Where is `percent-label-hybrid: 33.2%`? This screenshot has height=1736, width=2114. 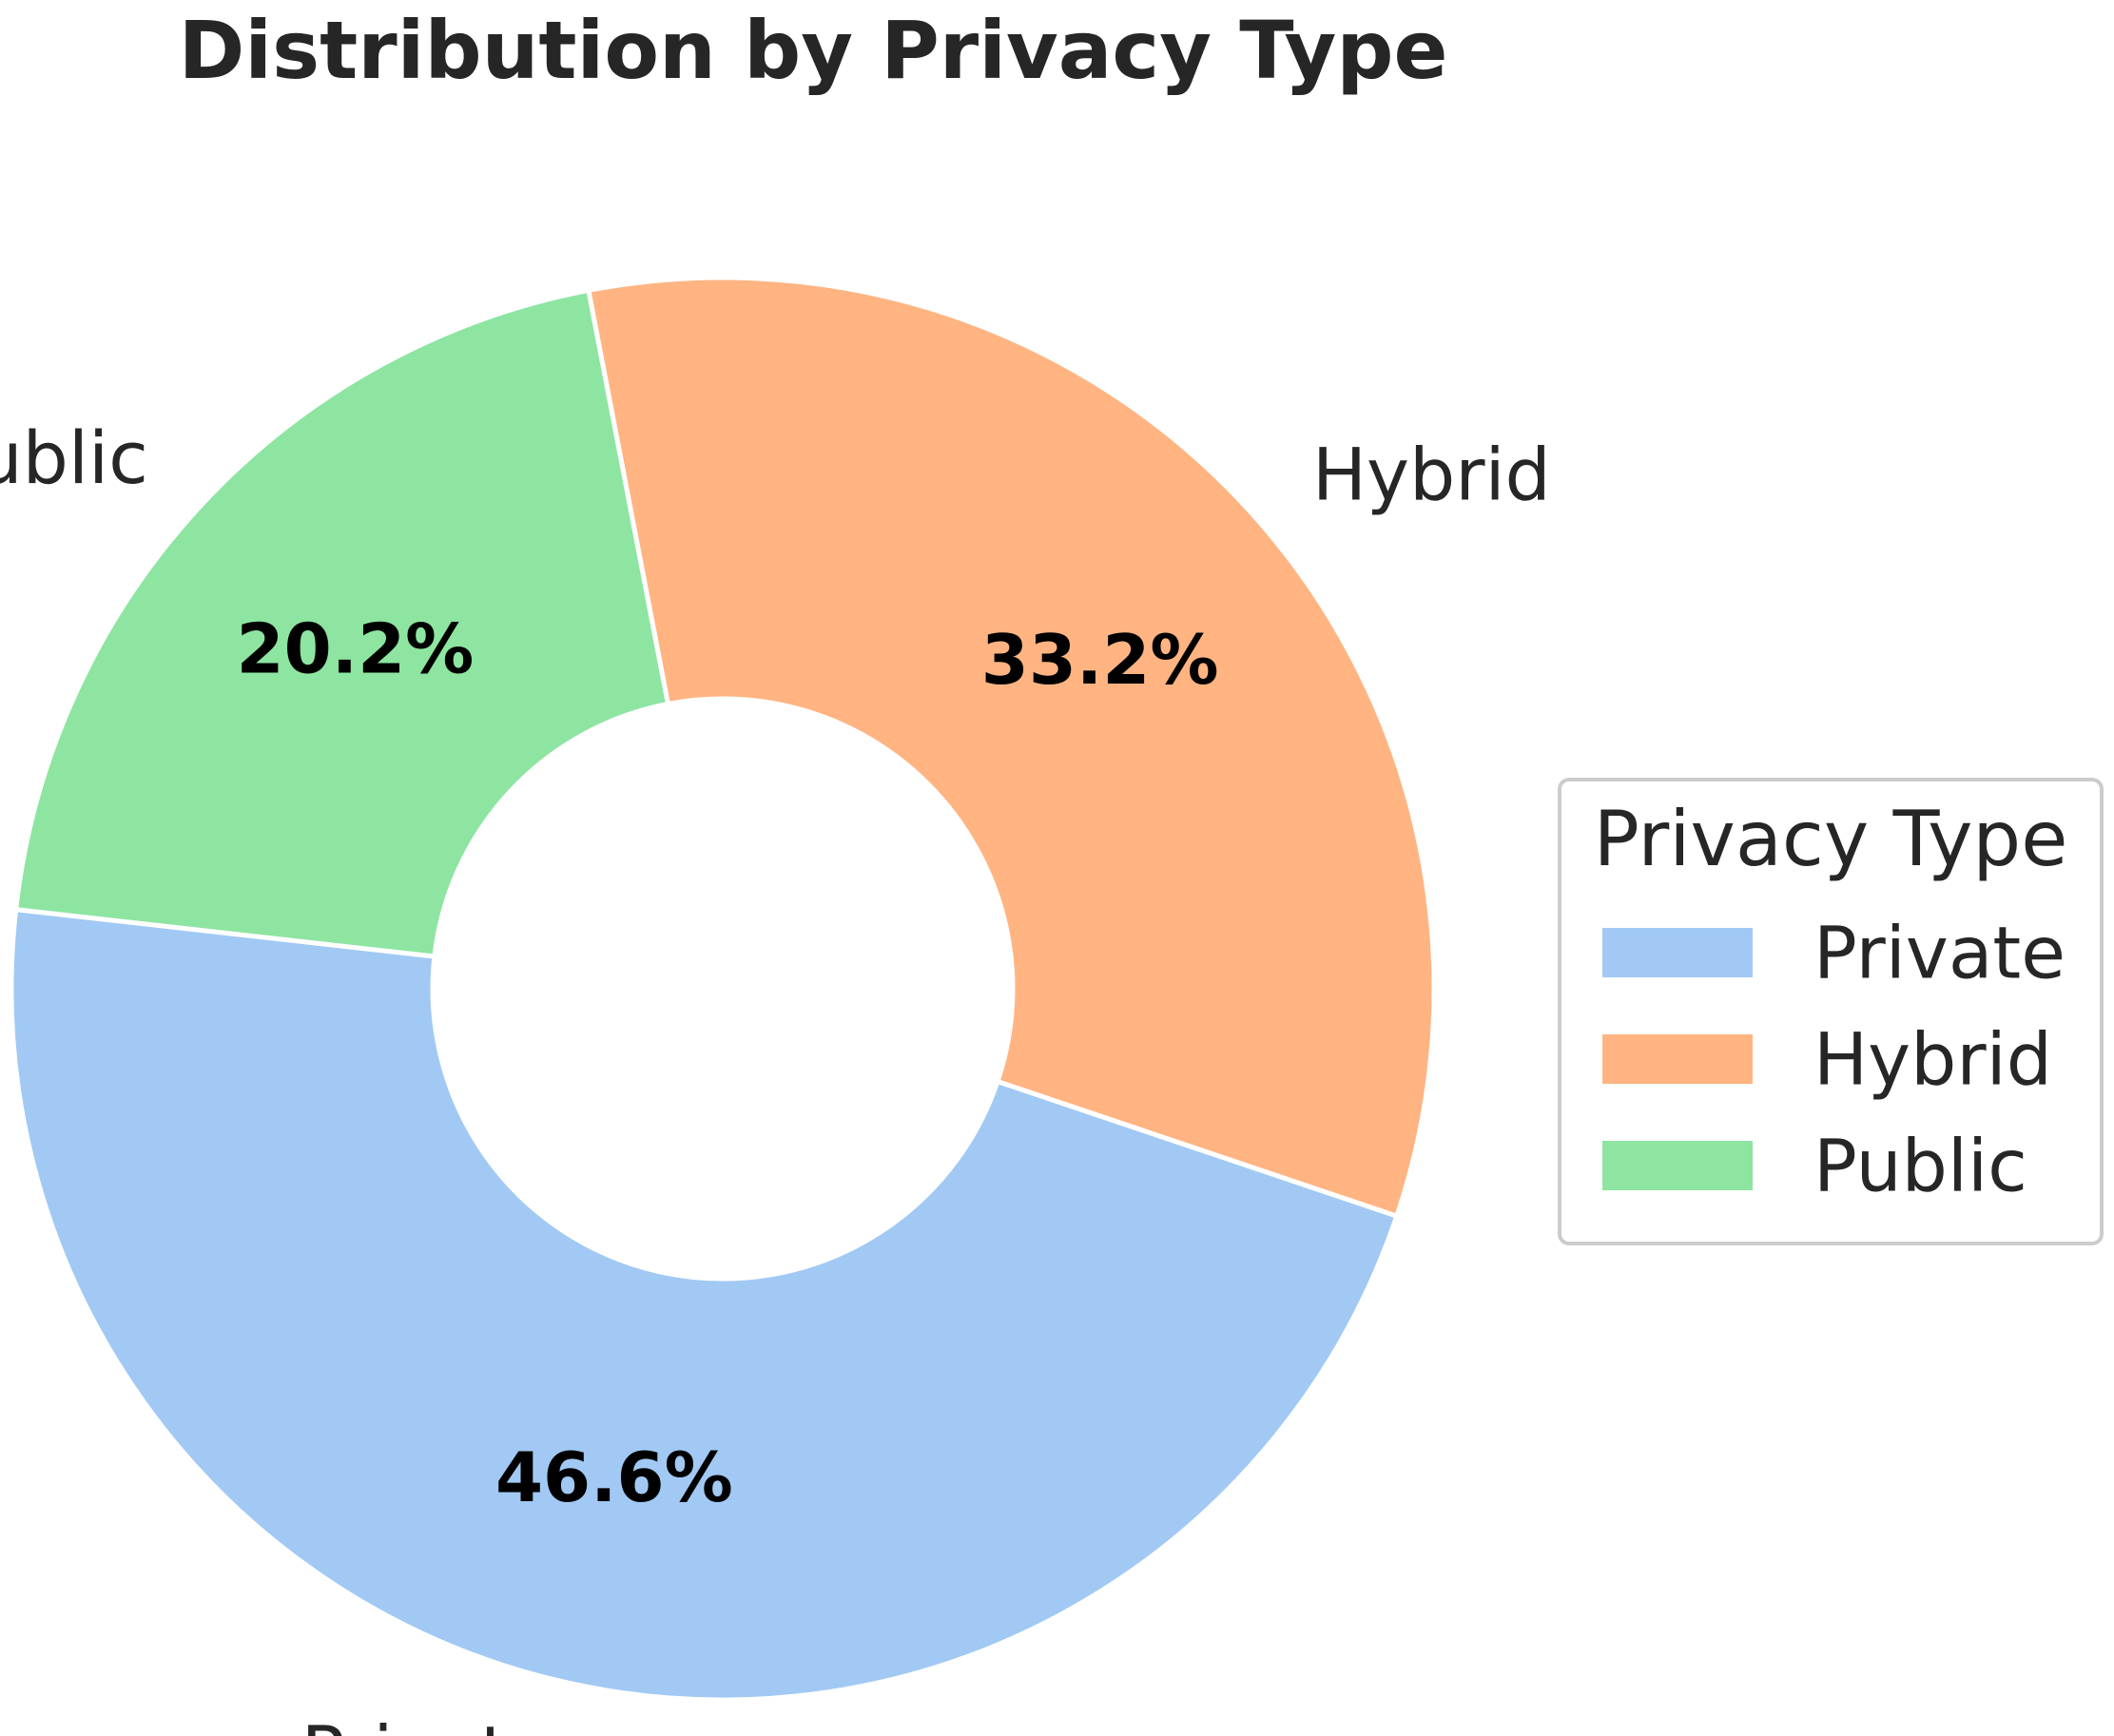 percent-label-hybrid: 33.2% is located at coordinates (1100, 660).